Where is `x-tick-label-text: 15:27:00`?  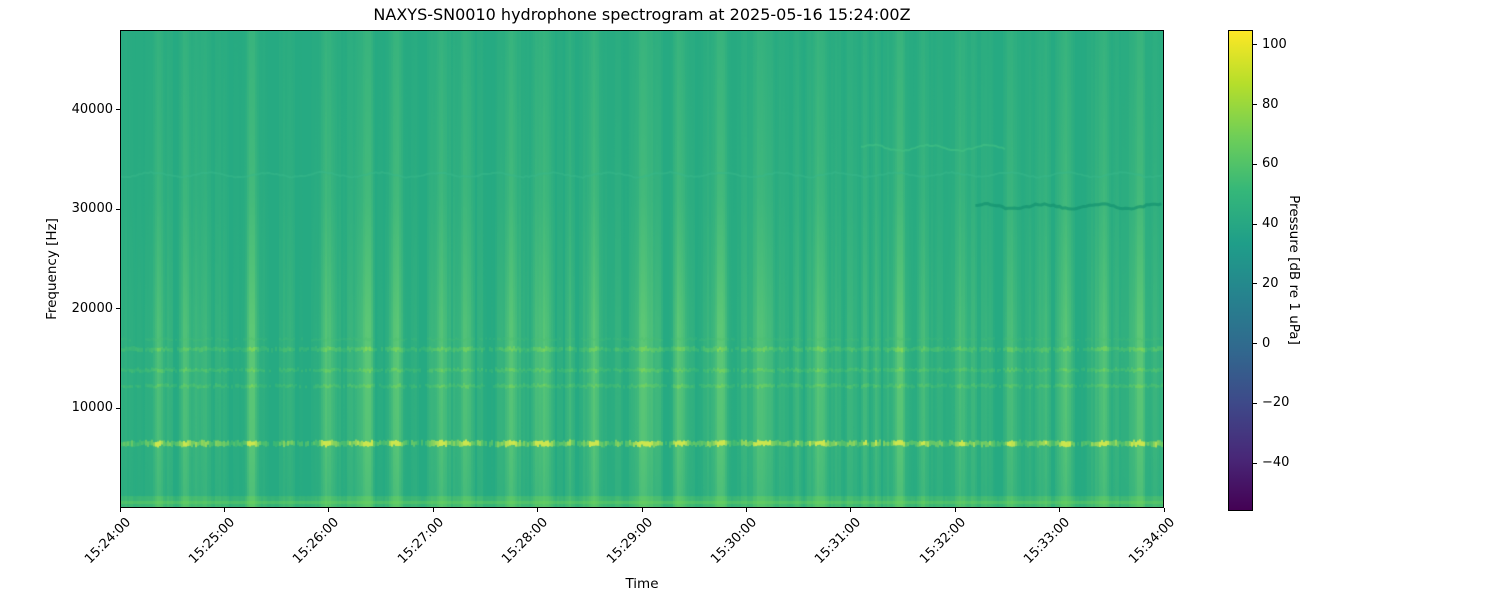 x-tick-label-text: 15:27:00 is located at coordinates (420, 541).